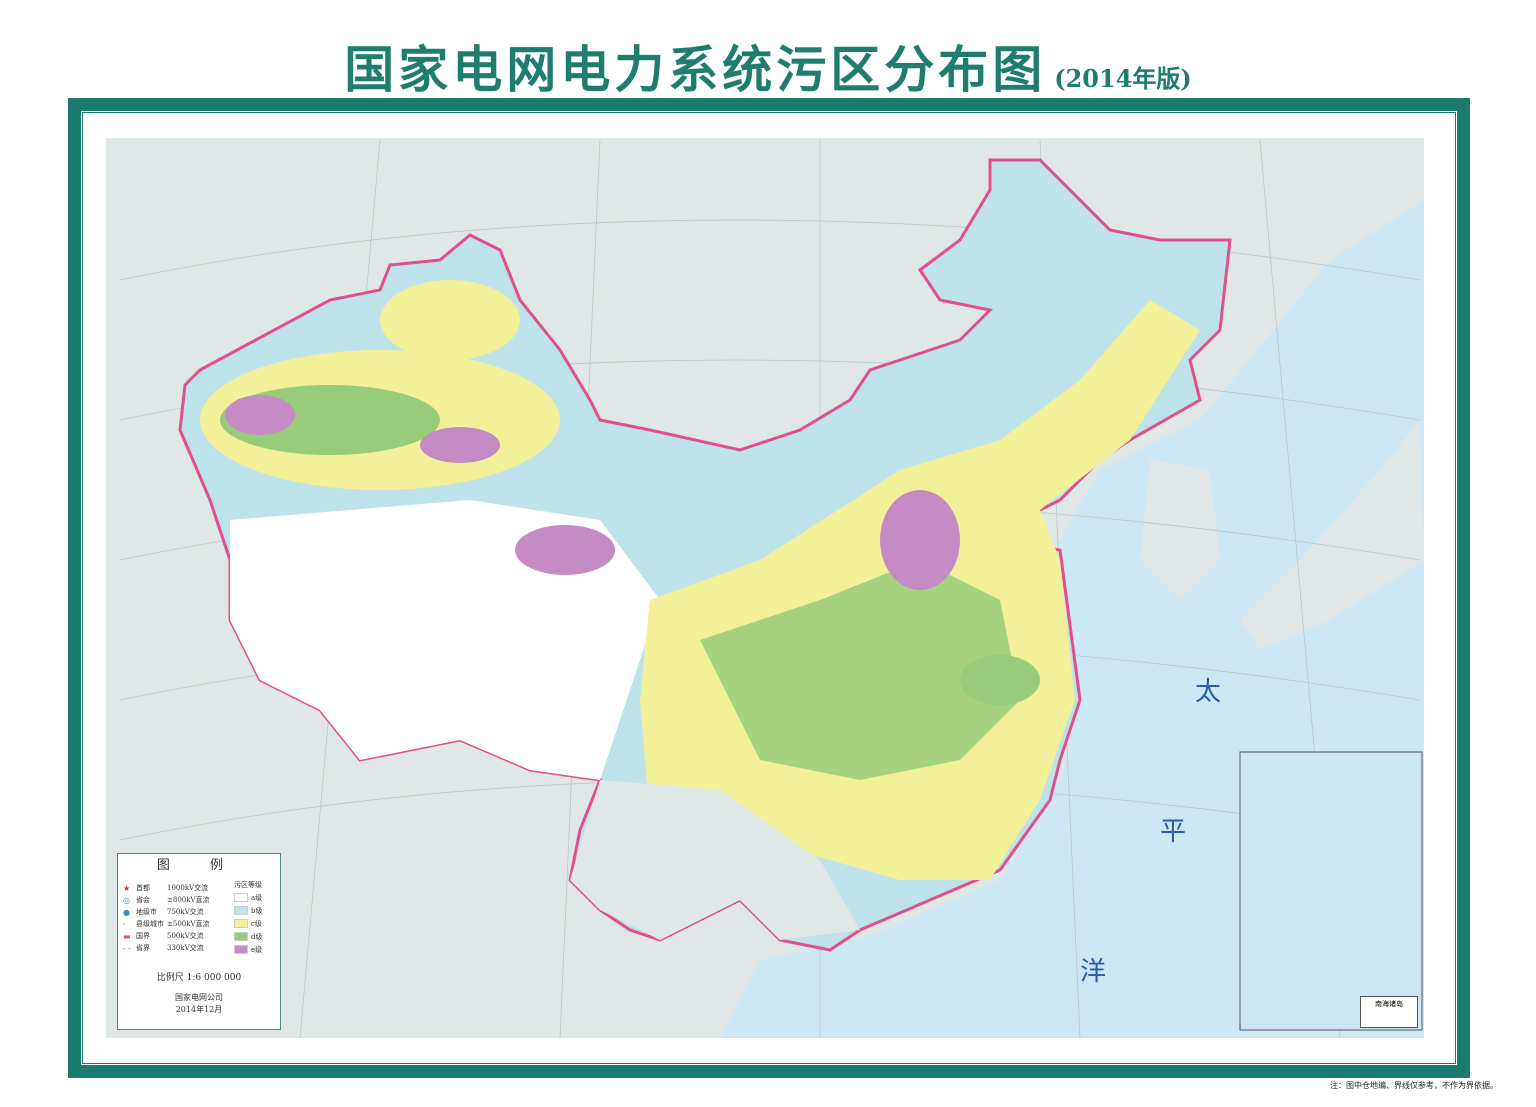 The height and width of the screenshot is (1107, 1536). I want to click on inset-label: 南海诸岛, so click(1389, 1012).